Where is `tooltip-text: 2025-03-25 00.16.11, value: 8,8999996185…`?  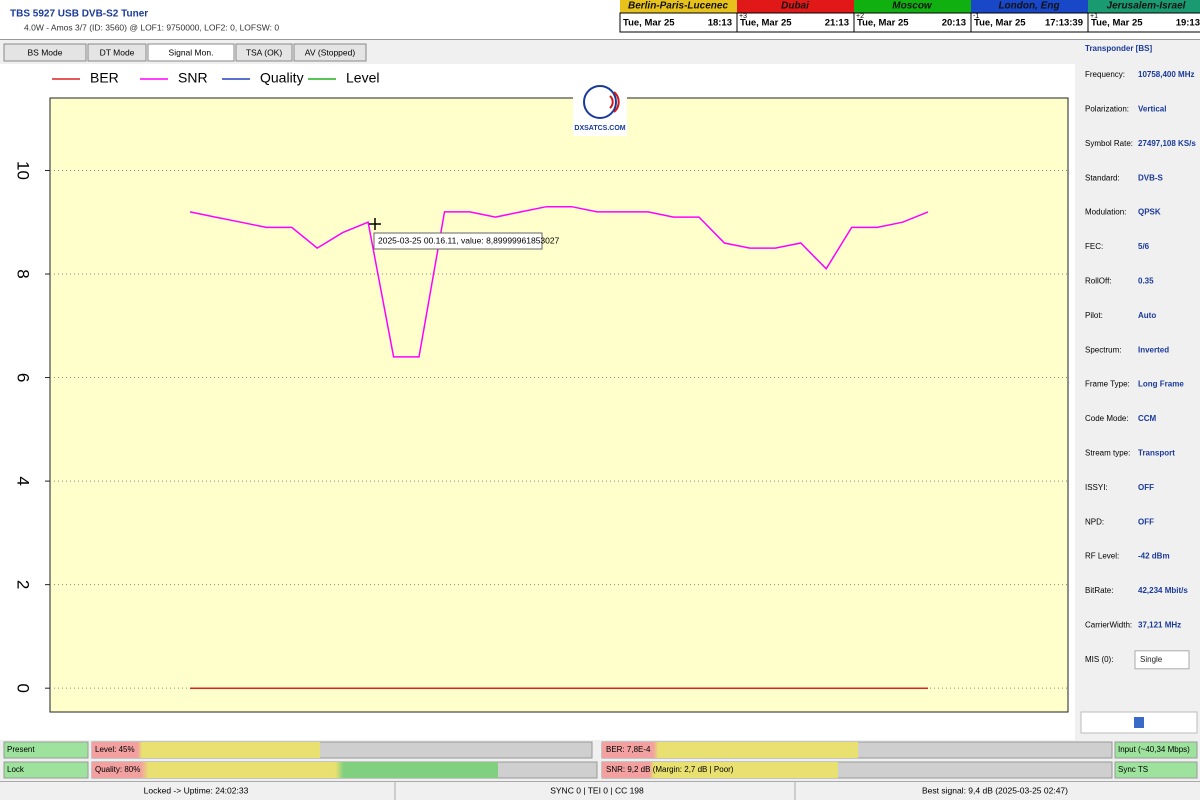
tooltip-text: 2025-03-25 00.16.11, value: 8,8999996185… is located at coordinates (469, 240).